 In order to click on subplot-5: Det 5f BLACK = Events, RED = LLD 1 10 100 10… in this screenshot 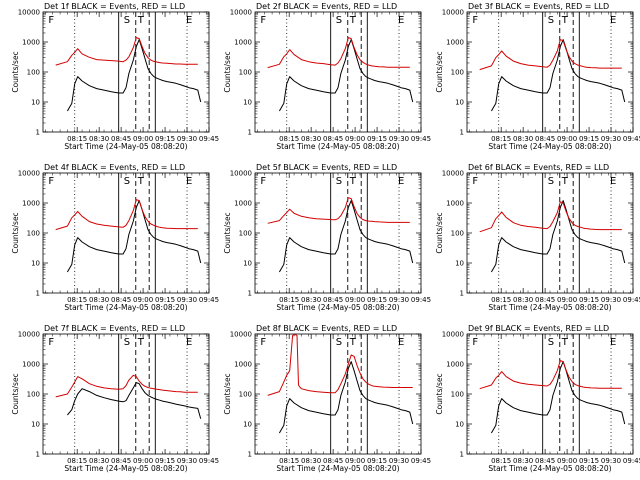, I will do `click(327, 237)`.